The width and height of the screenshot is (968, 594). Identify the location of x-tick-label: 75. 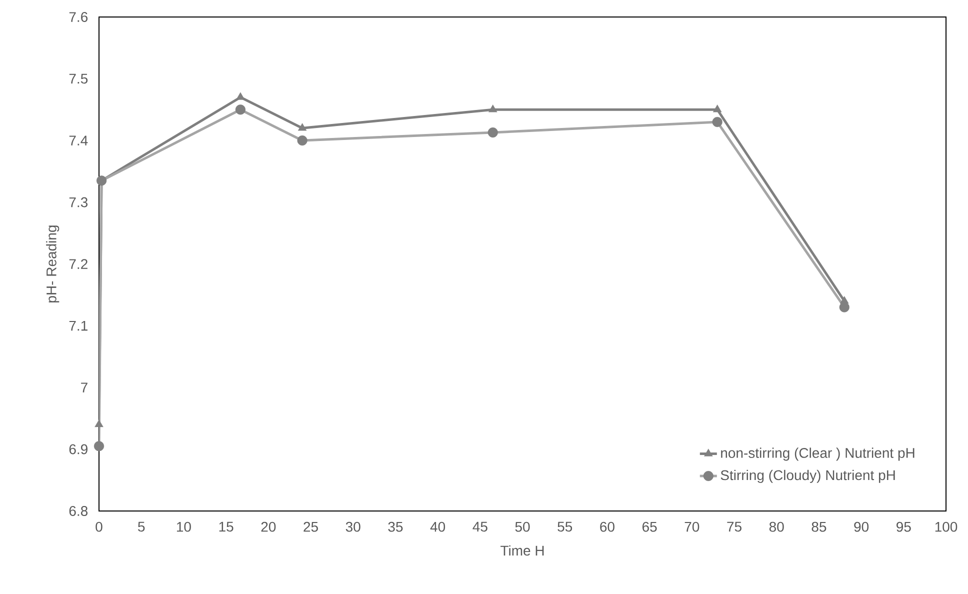
(734, 527).